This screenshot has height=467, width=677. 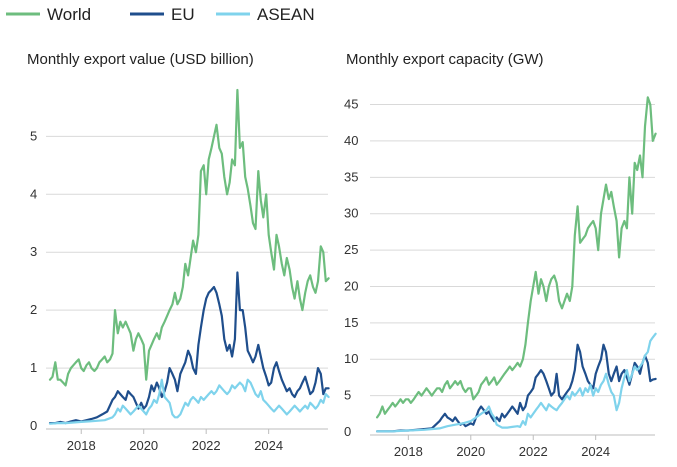 I want to click on left-y-tick-label: 2, so click(x=33, y=309).